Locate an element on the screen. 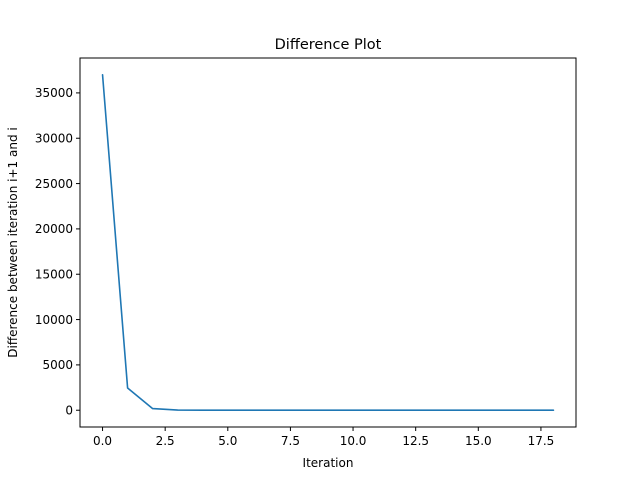 The image size is (640, 484). x-tick-label: 5.0 is located at coordinates (227, 441).